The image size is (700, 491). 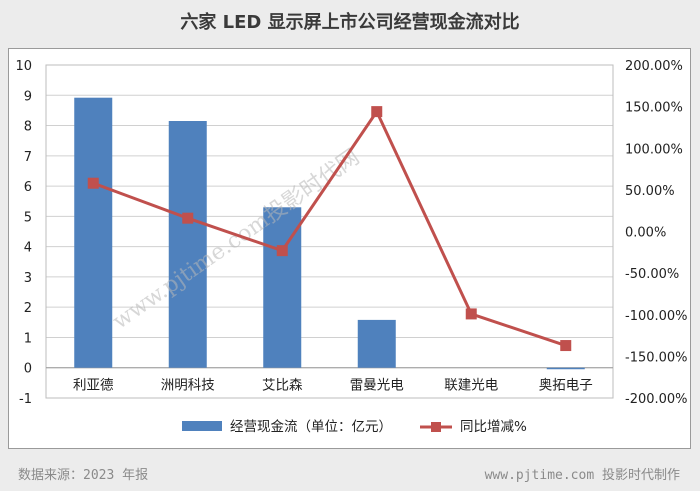 What do you see at coordinates (93, 386) in the screenshot?
I see `category-label: 利亚德` at bounding box center [93, 386].